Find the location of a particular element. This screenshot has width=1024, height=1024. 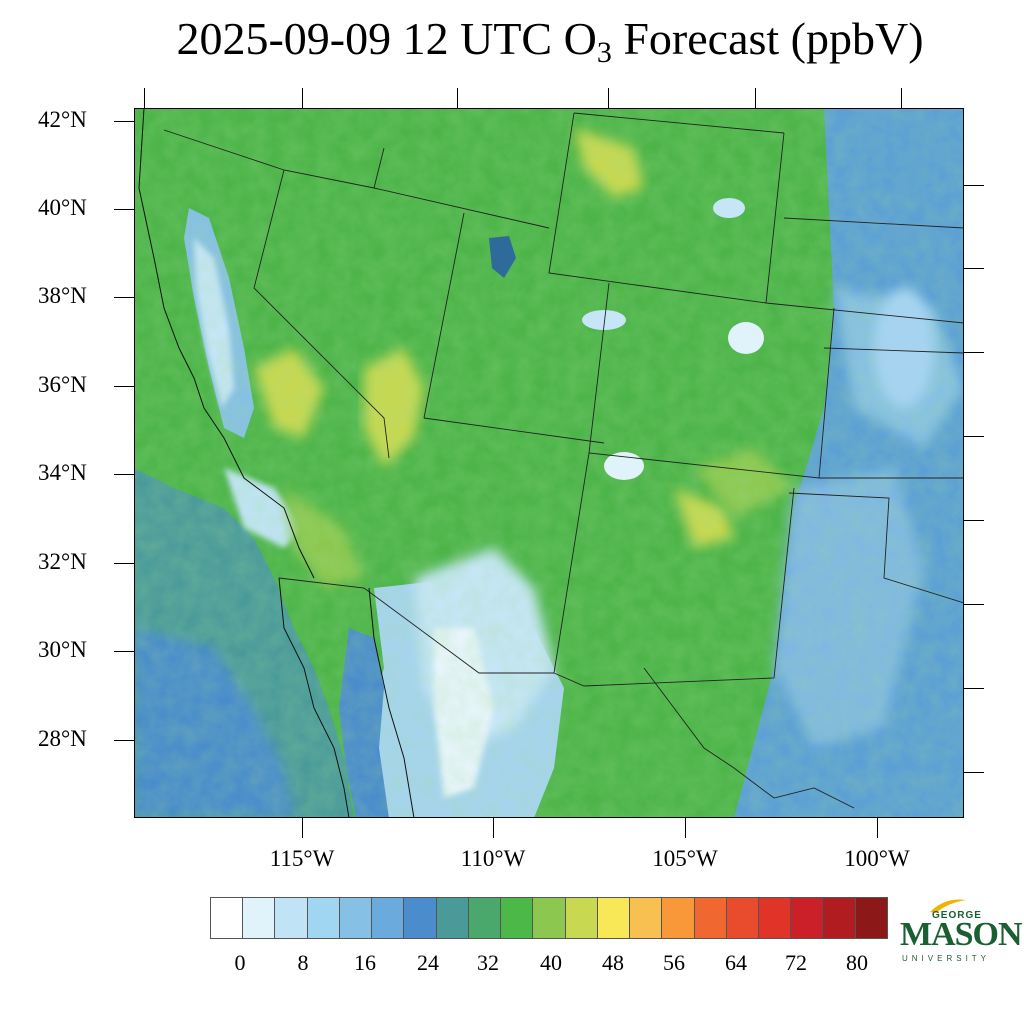

colorbar-label: 24 is located at coordinates (428, 962).